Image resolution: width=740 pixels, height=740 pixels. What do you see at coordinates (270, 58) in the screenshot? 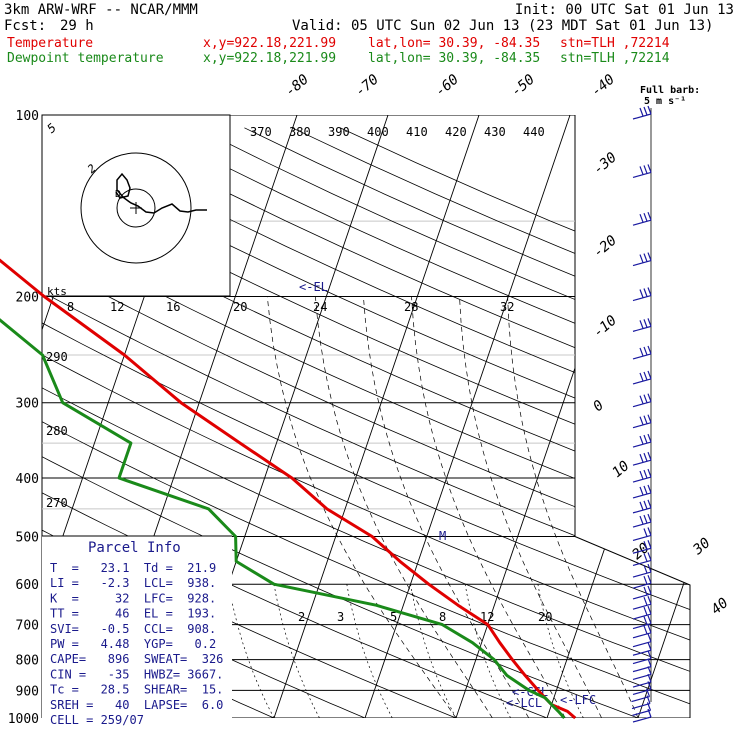
I see `dewpoint-xy: x,y=922.18,221.99` at bounding box center [270, 58].